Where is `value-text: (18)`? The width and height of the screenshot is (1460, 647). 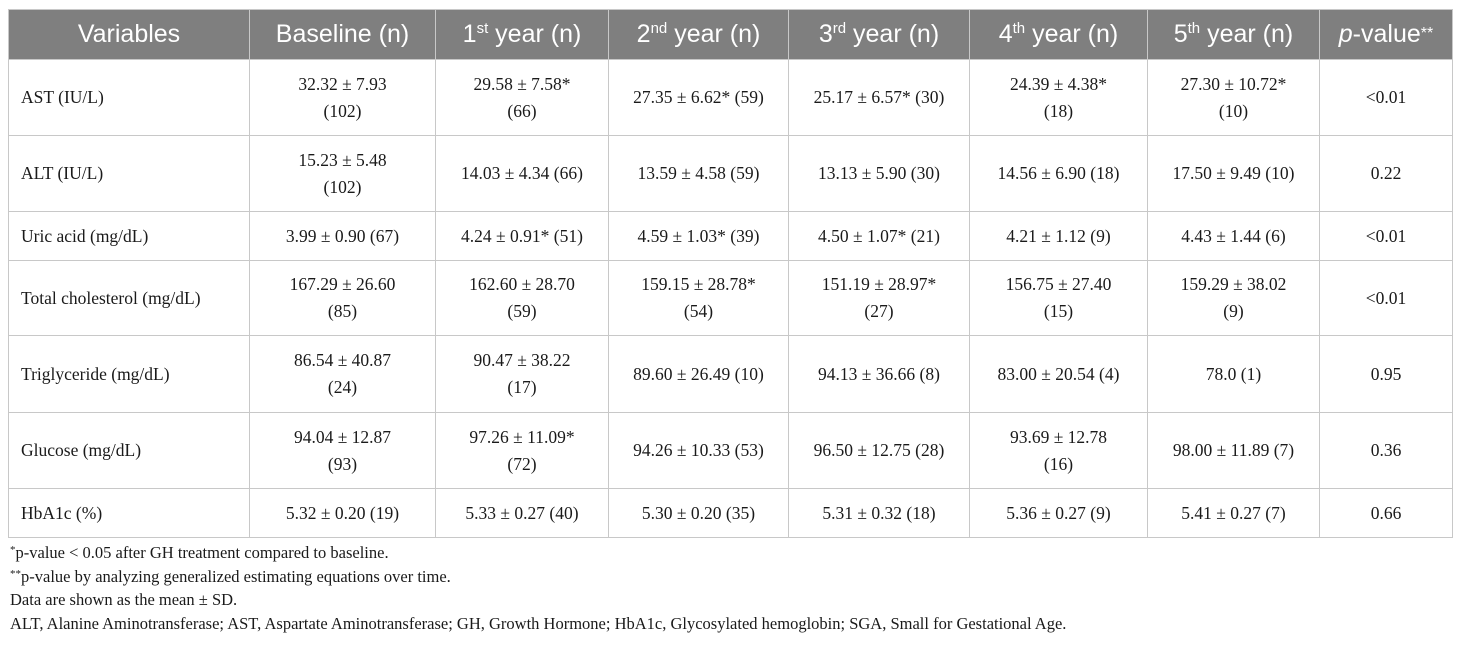 value-text: (18) is located at coordinates (1058, 110).